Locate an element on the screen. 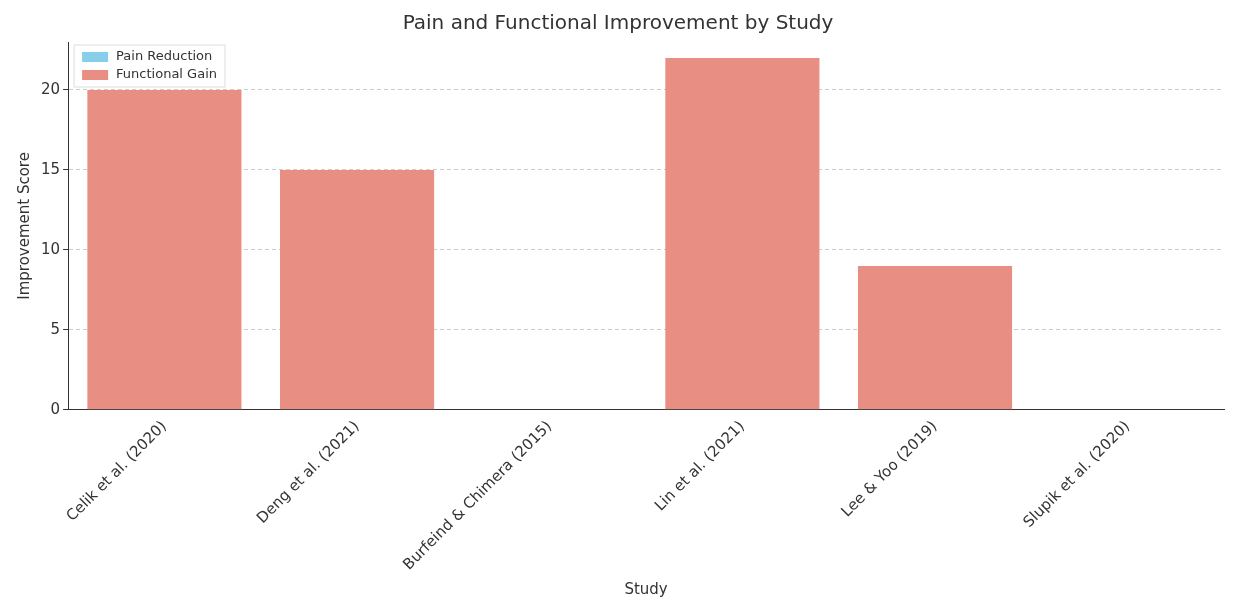  y-tick-label: 5 is located at coordinates (55, 328).